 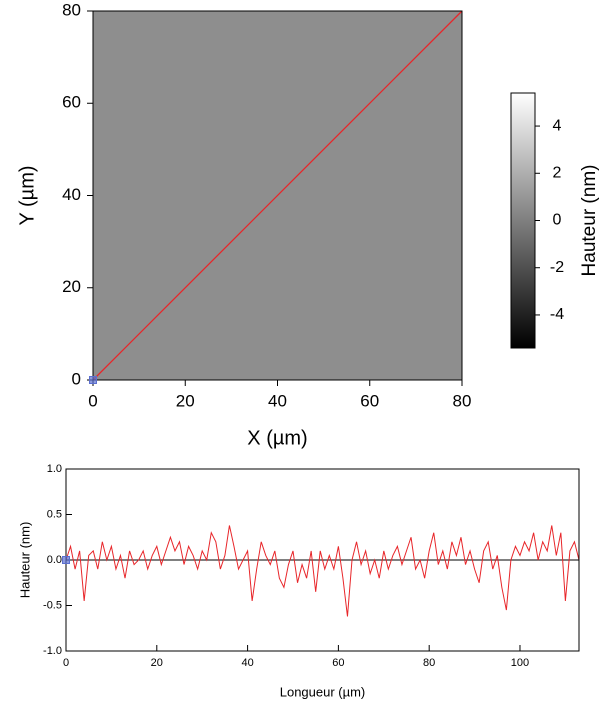 What do you see at coordinates (323, 691) in the screenshot?
I see `x-axis-label: Longueur (µm)` at bounding box center [323, 691].